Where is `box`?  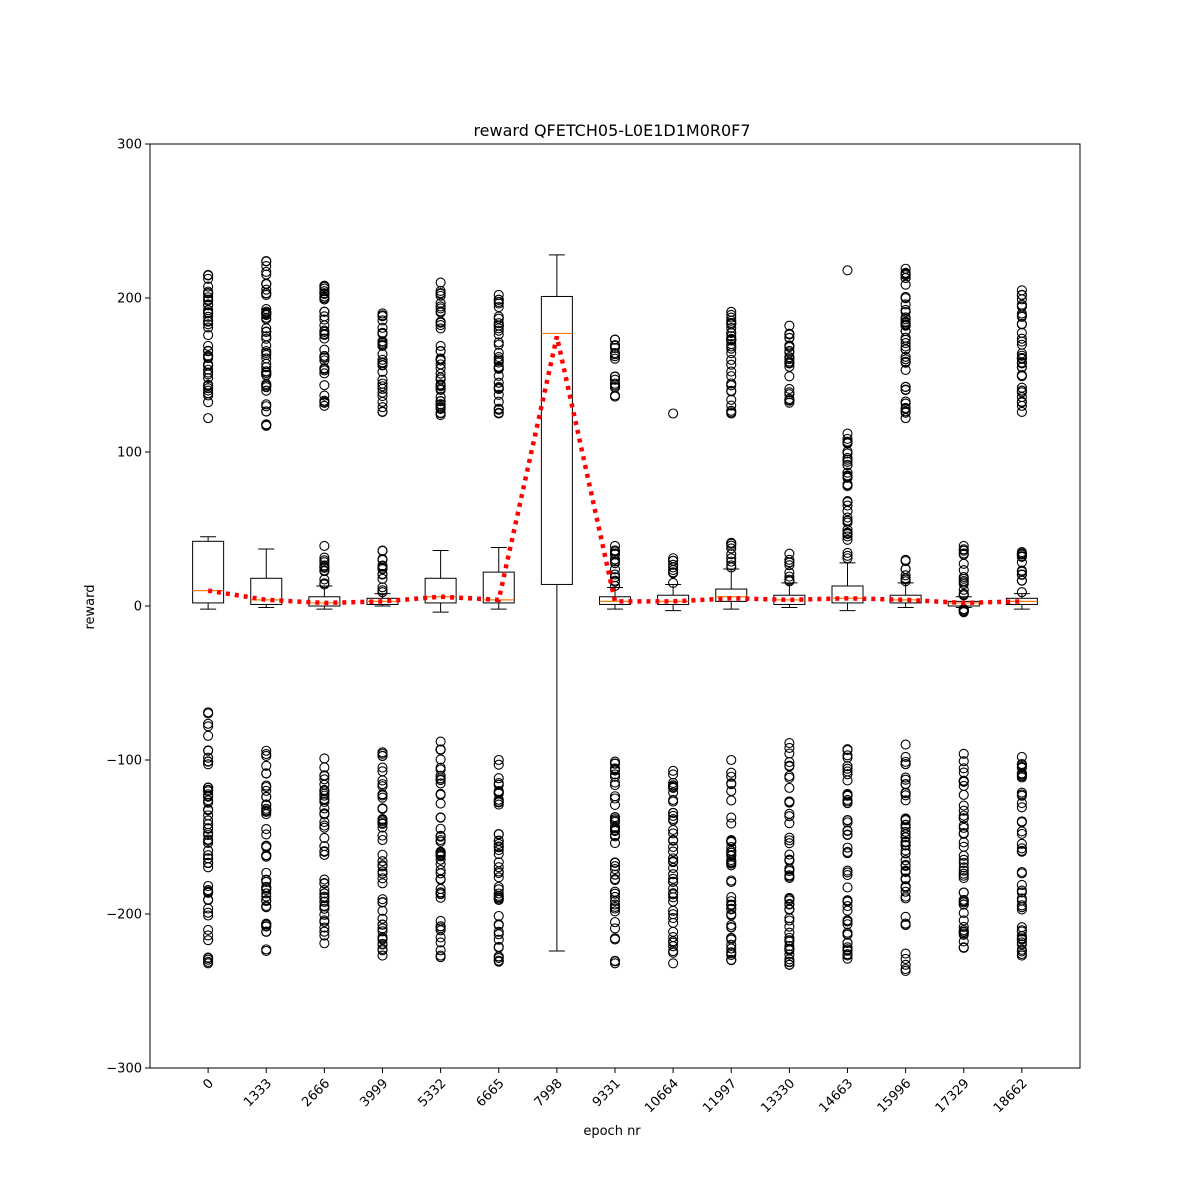 box is located at coordinates (208, 572).